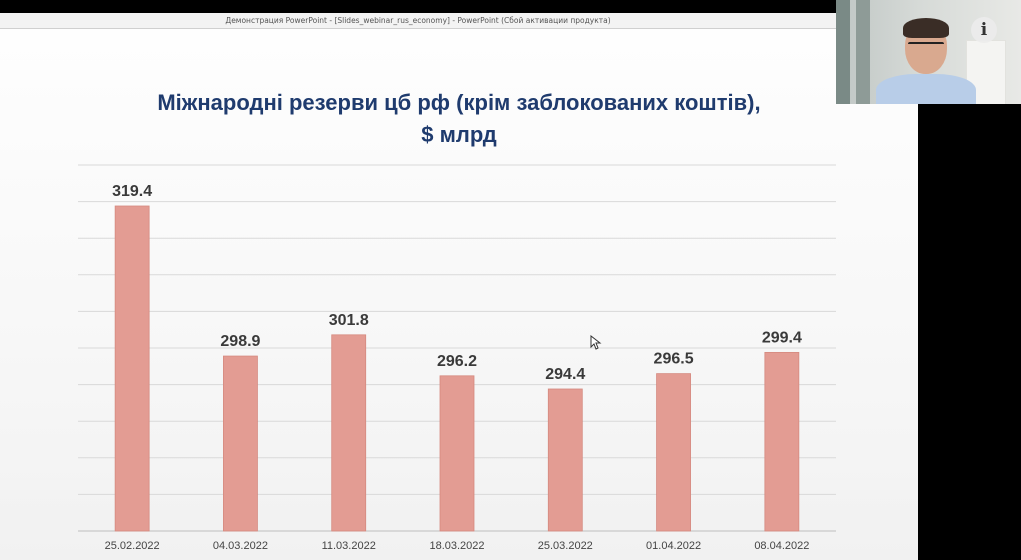 The height and width of the screenshot is (560, 1021). Describe the element at coordinates (456, 546) in the screenshot. I see `x-tick-label: 18.03.2022` at that location.